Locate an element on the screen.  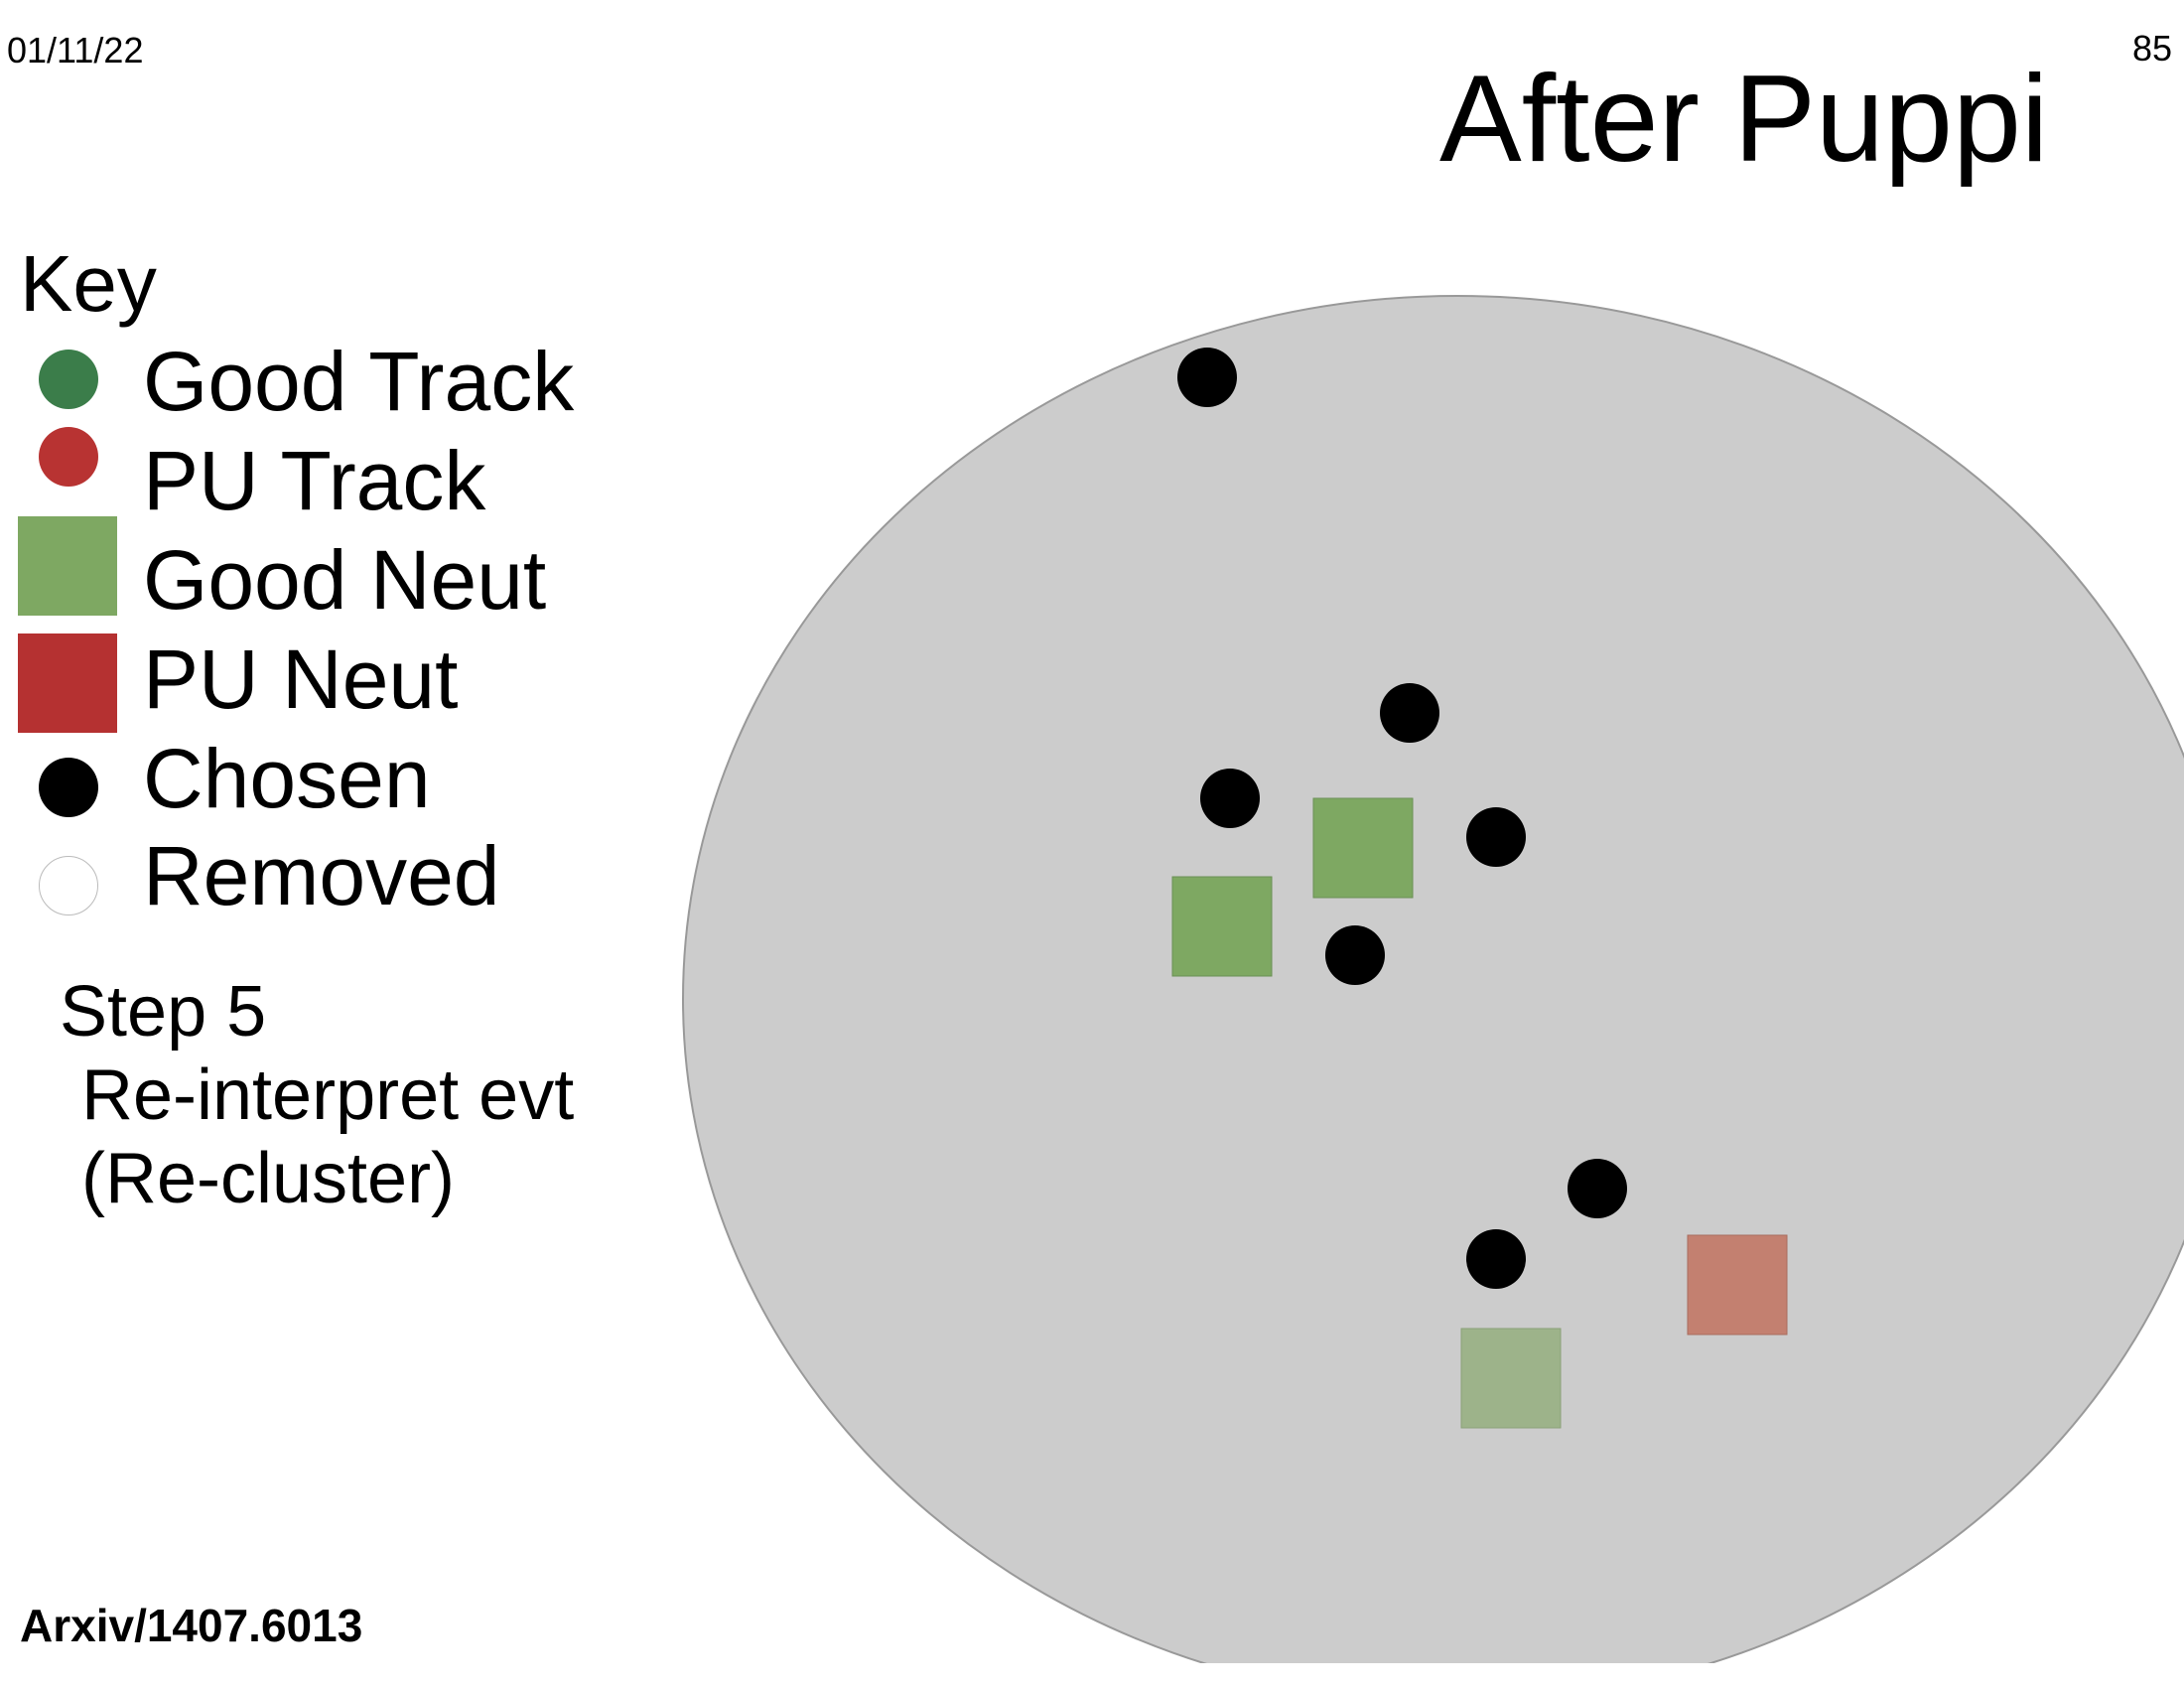
pu-neutral-particle is located at coordinates (1737, 1285).